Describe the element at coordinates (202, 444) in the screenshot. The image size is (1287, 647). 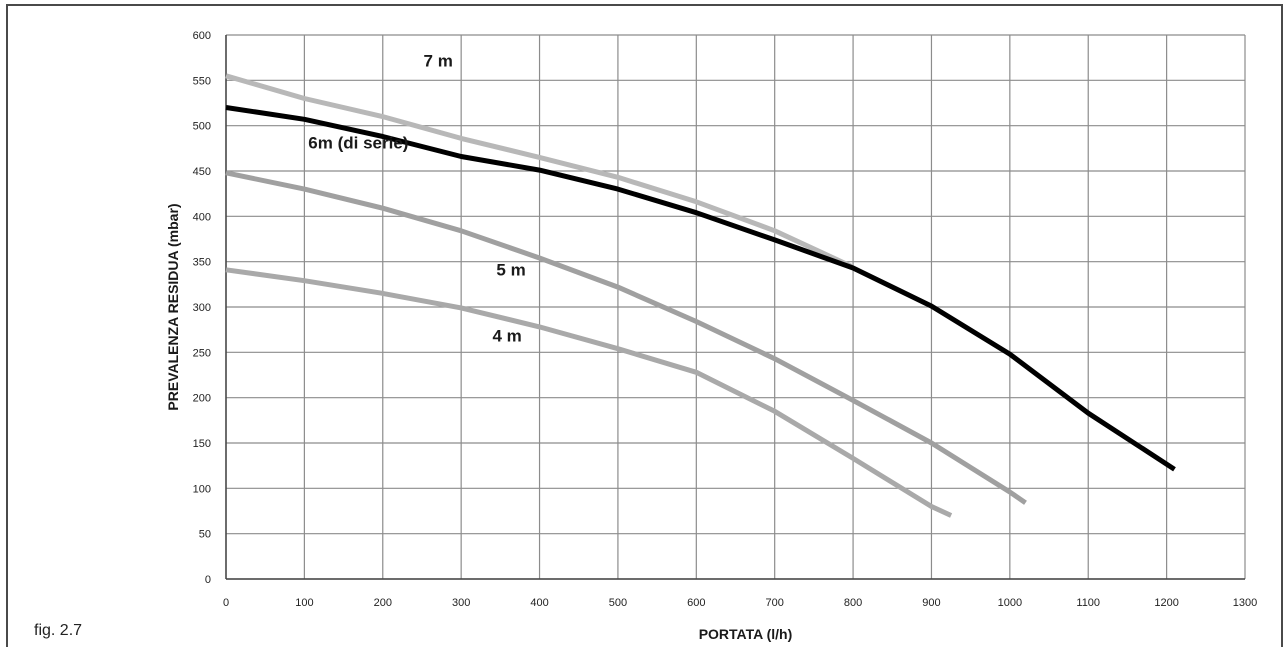
I see `y-tick-label-3: 150` at that location.